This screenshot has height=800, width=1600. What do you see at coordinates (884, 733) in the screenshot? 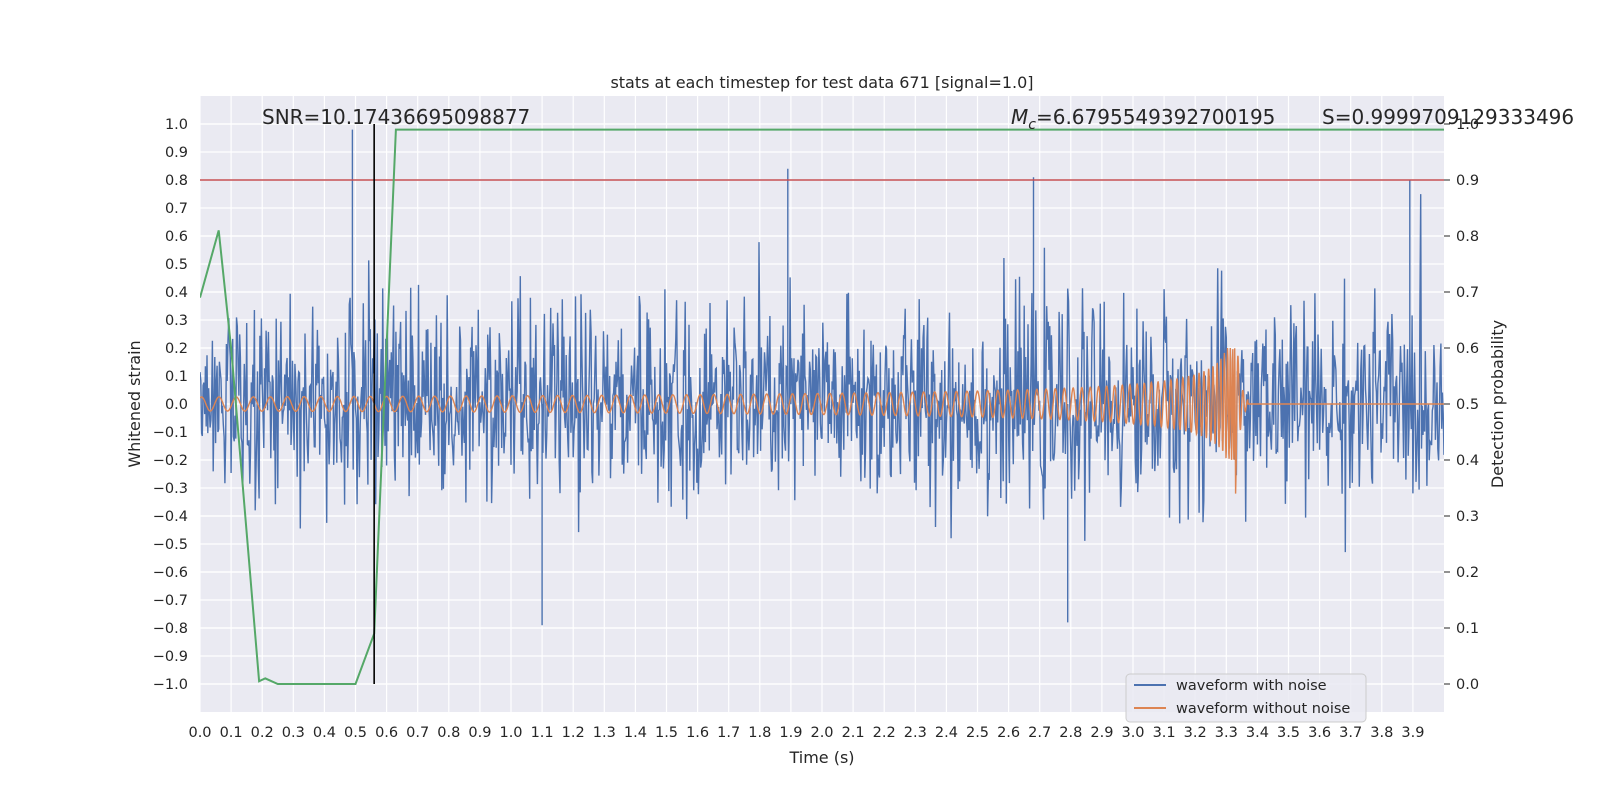
I see `x-tick-label: 2.2` at bounding box center [884, 733].